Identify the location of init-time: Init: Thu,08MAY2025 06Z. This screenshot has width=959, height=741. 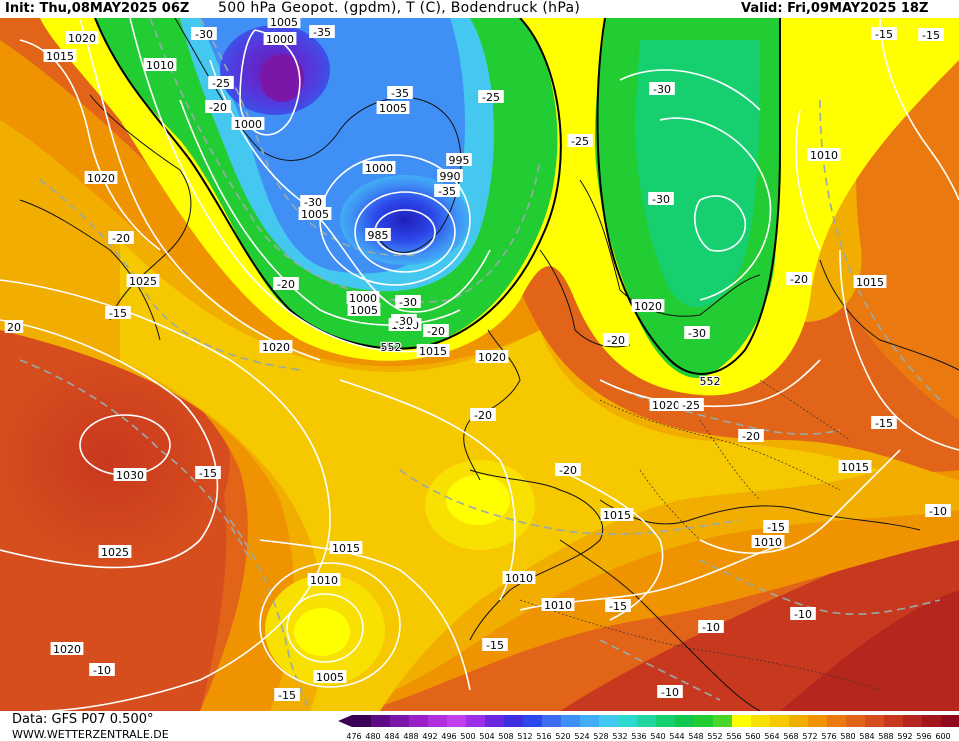
(97, 8).